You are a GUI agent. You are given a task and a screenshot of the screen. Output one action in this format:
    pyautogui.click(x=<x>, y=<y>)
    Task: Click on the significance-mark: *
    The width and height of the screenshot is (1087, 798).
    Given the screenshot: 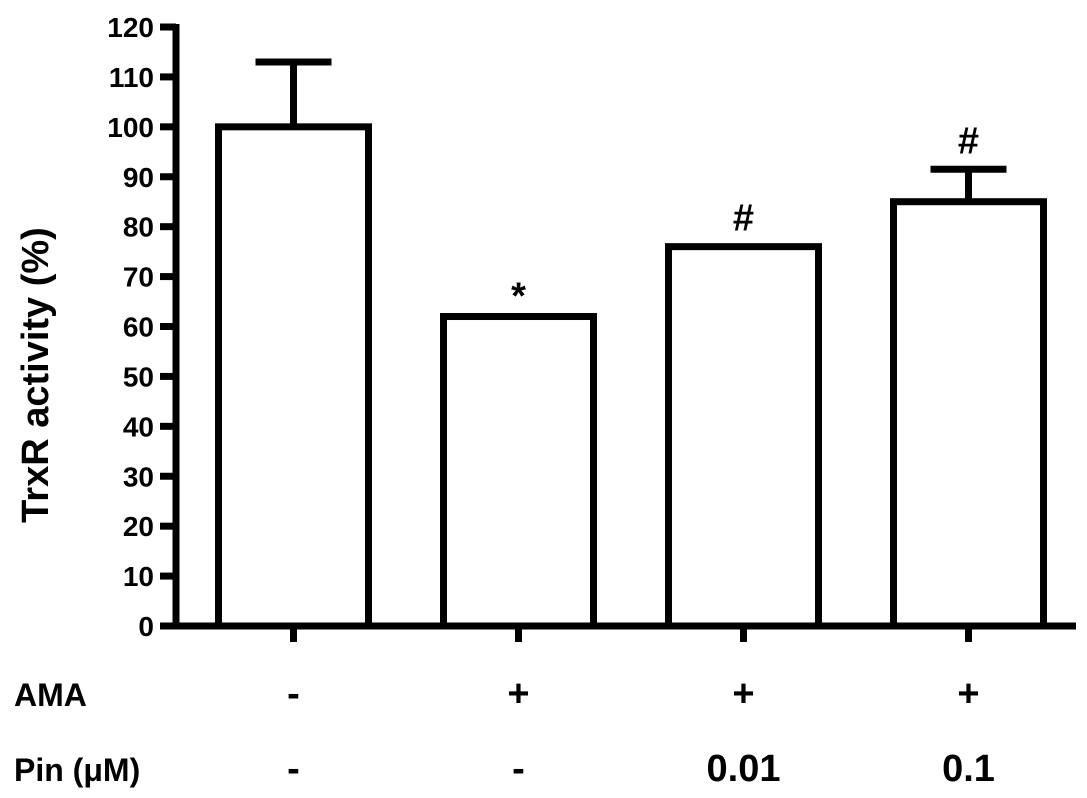 What is the action you would take?
    pyautogui.click(x=518, y=297)
    